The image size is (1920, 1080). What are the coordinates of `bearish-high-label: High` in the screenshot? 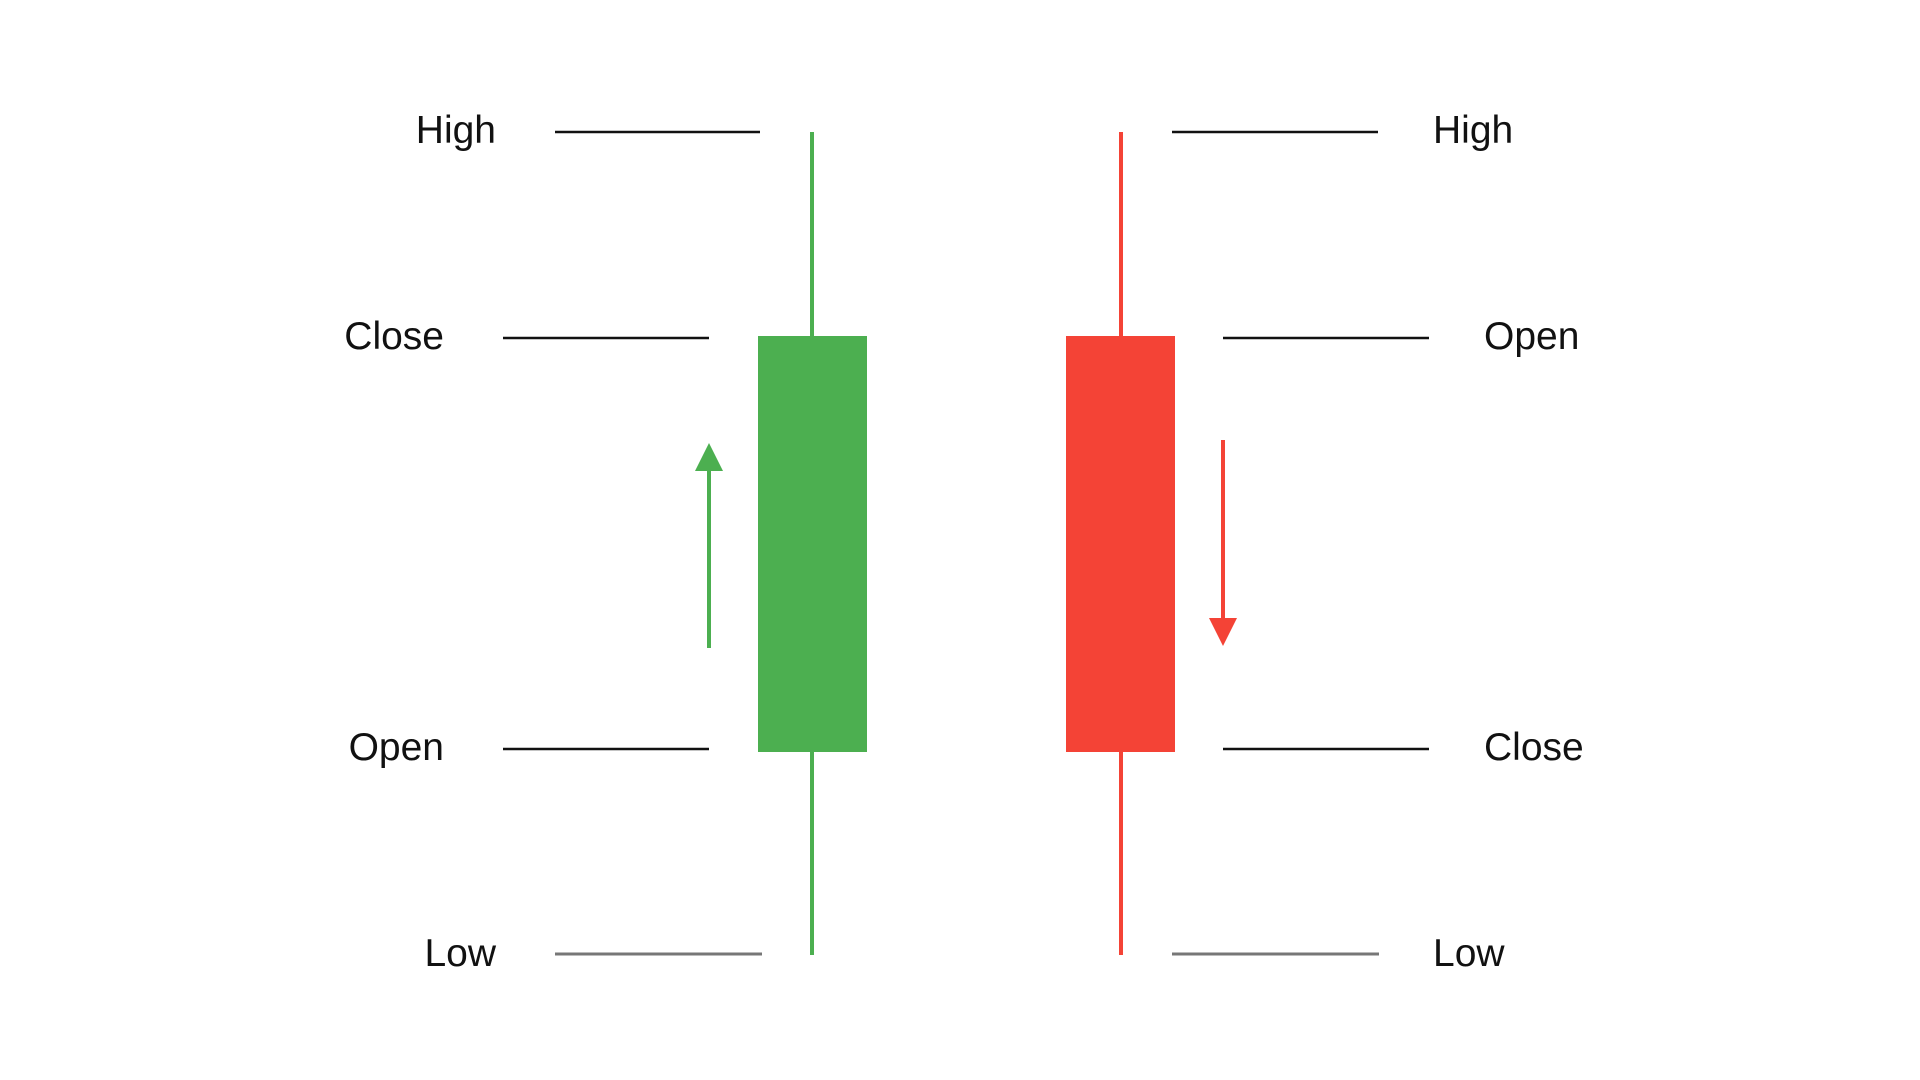 It's located at (1473, 130).